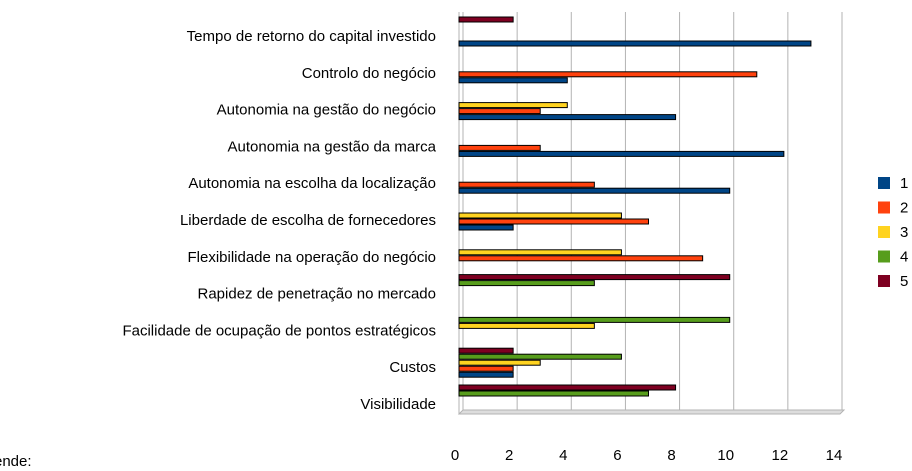 The height and width of the screenshot is (471, 912). I want to click on x-tick-label: 10, so click(725, 455).